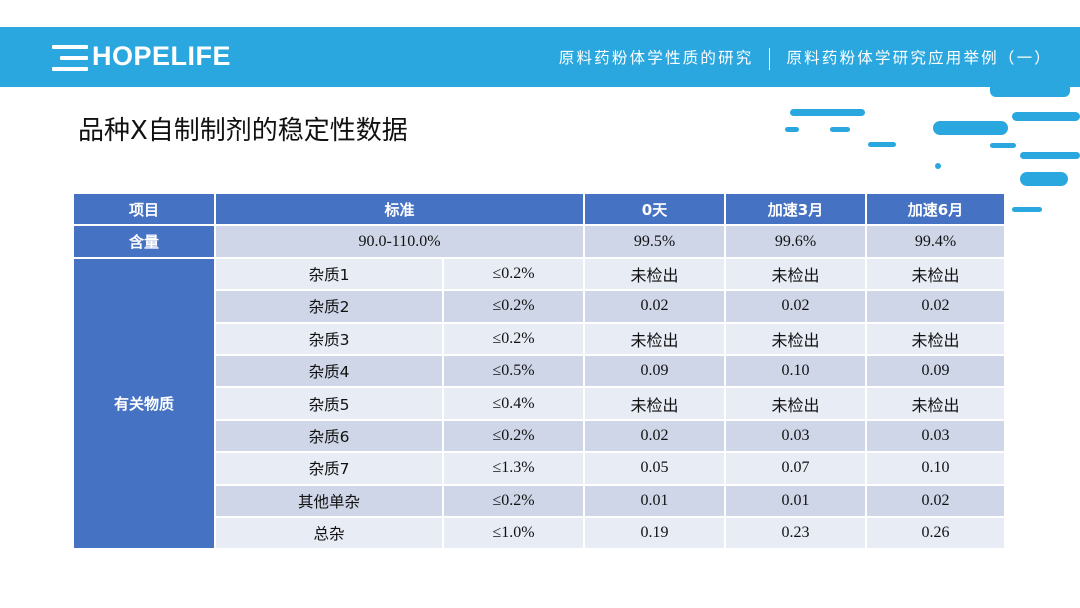 This screenshot has height=608, width=1080. I want to click on header-accel-3m: 加速3月, so click(796, 209).